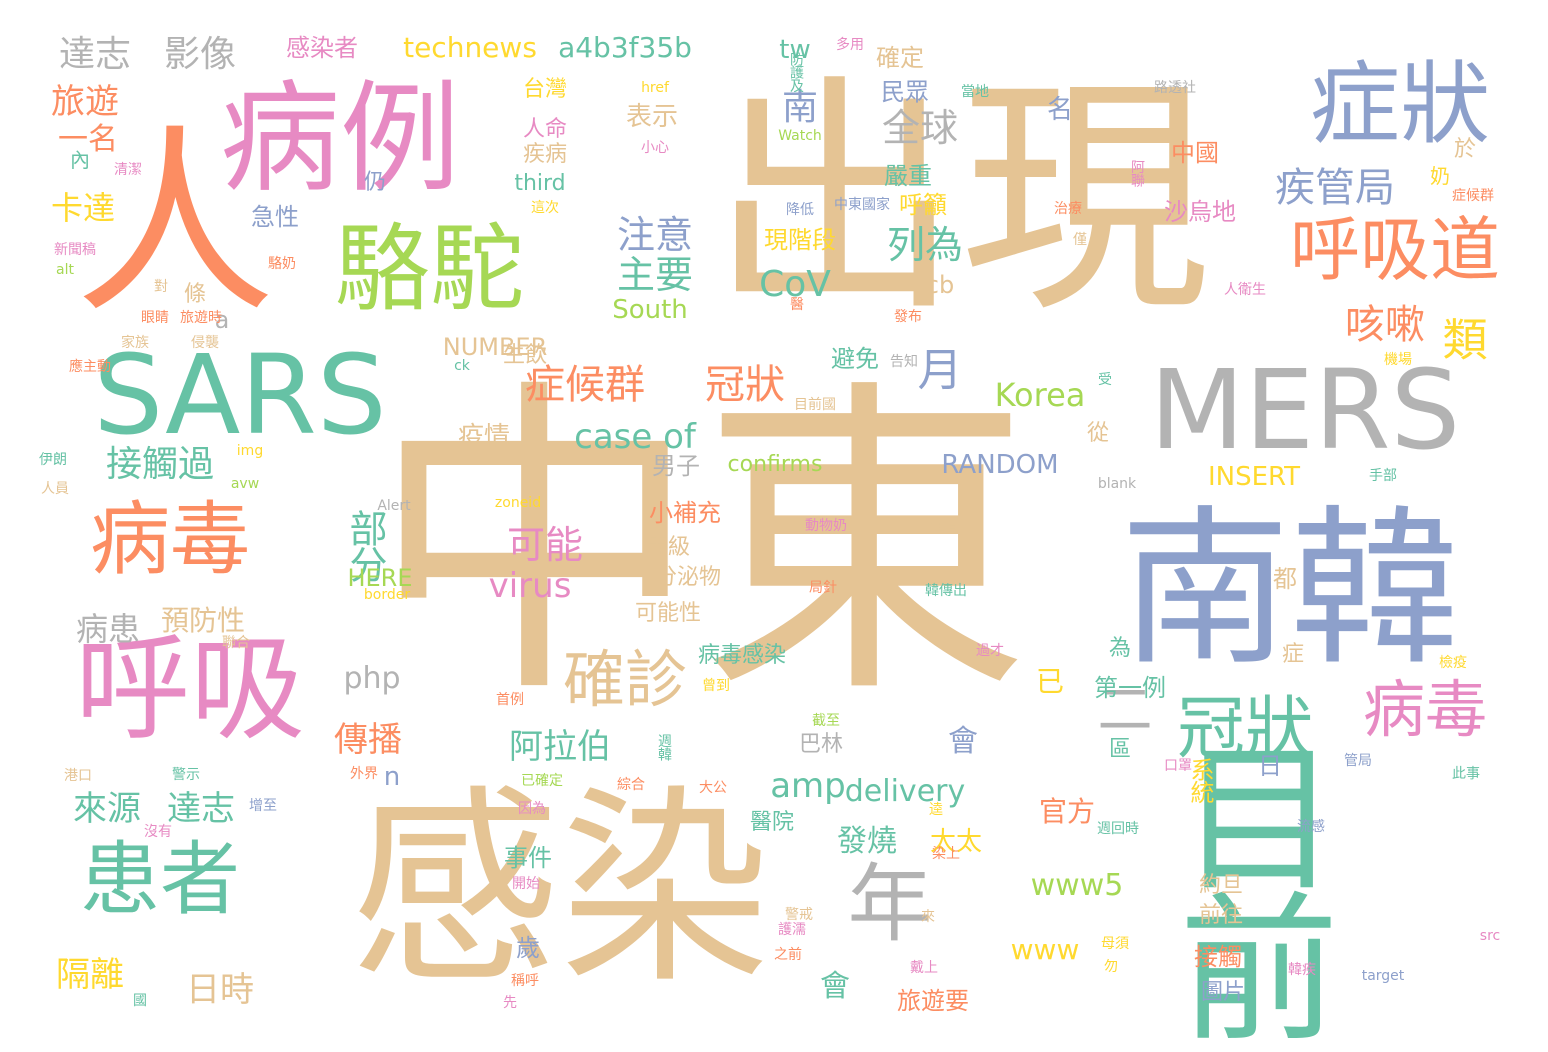 This screenshot has height=1052, width=1548. What do you see at coordinates (1000, 465) in the screenshot?
I see `cloud-word: RANDOM` at bounding box center [1000, 465].